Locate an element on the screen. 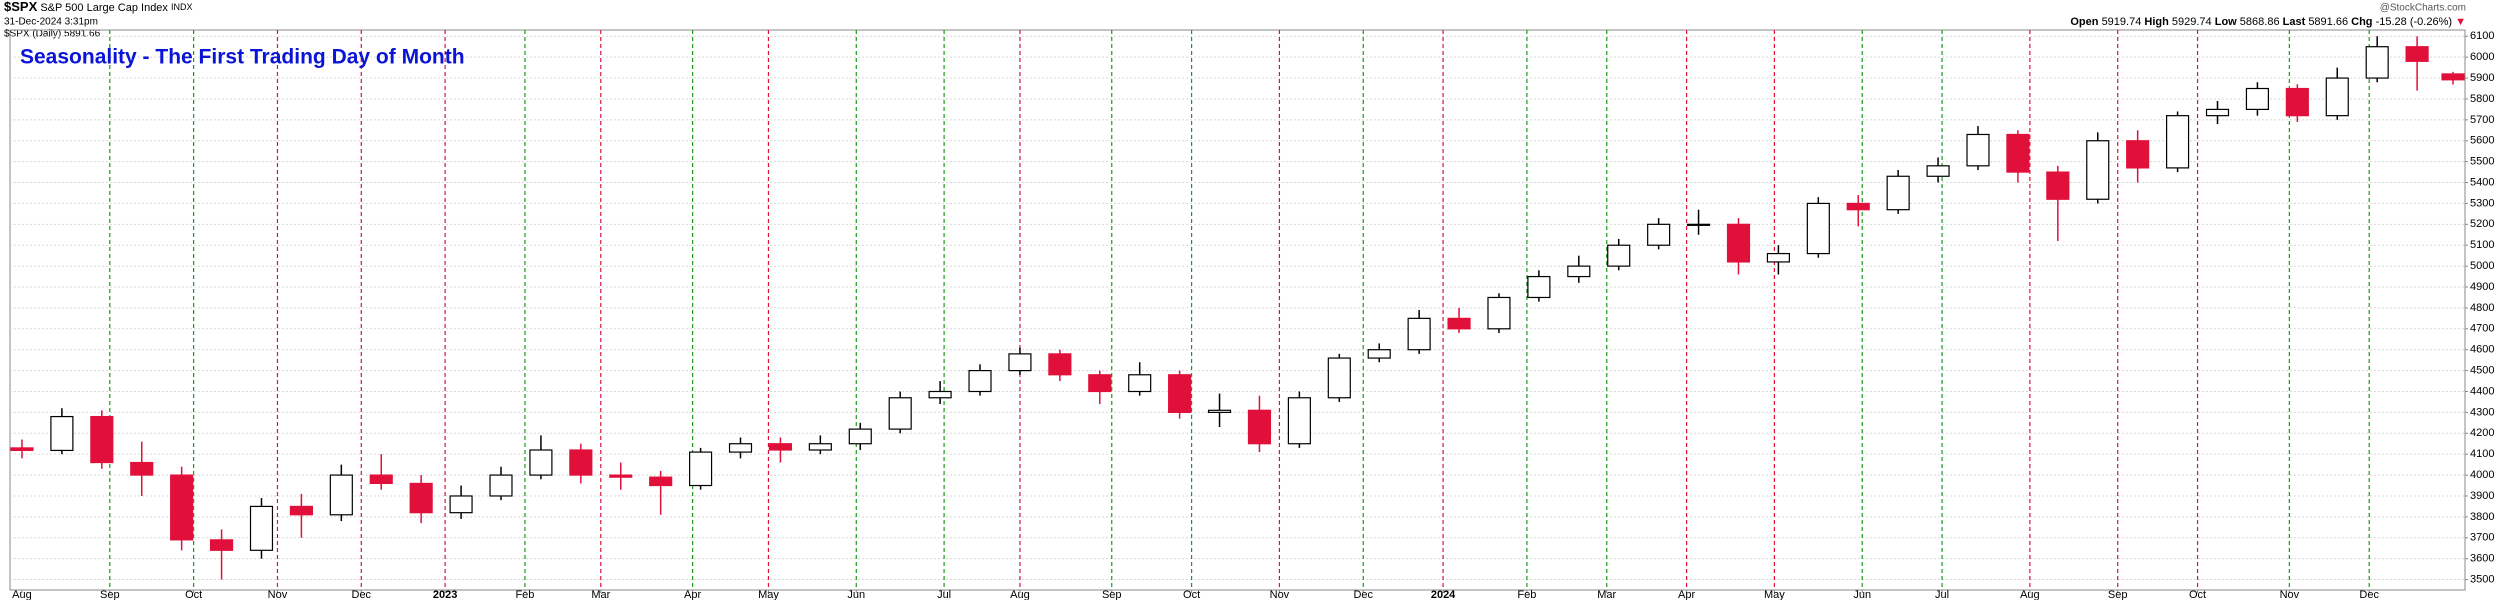  x-tick-label: 2023 is located at coordinates (445, 594).